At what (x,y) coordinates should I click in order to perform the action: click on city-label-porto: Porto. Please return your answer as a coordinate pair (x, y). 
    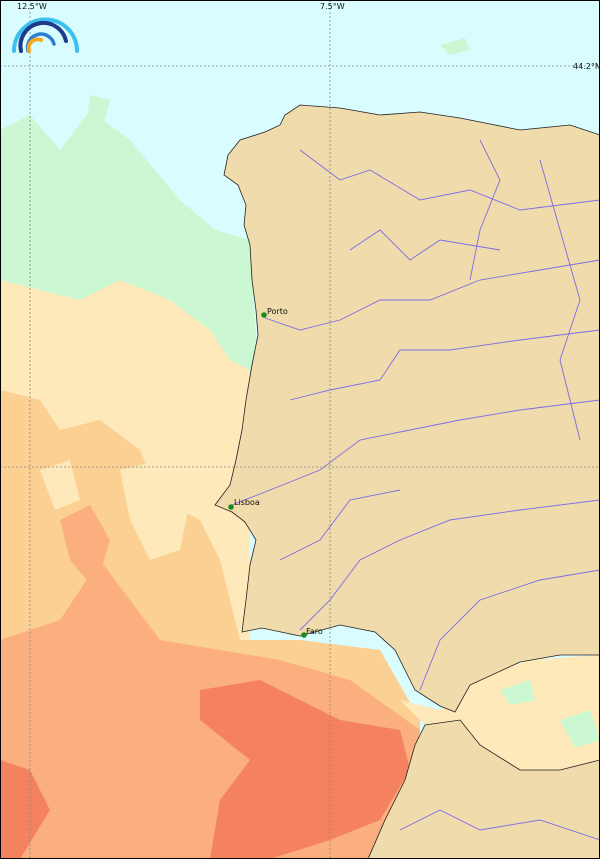
    Looking at the image, I should click on (277, 311).